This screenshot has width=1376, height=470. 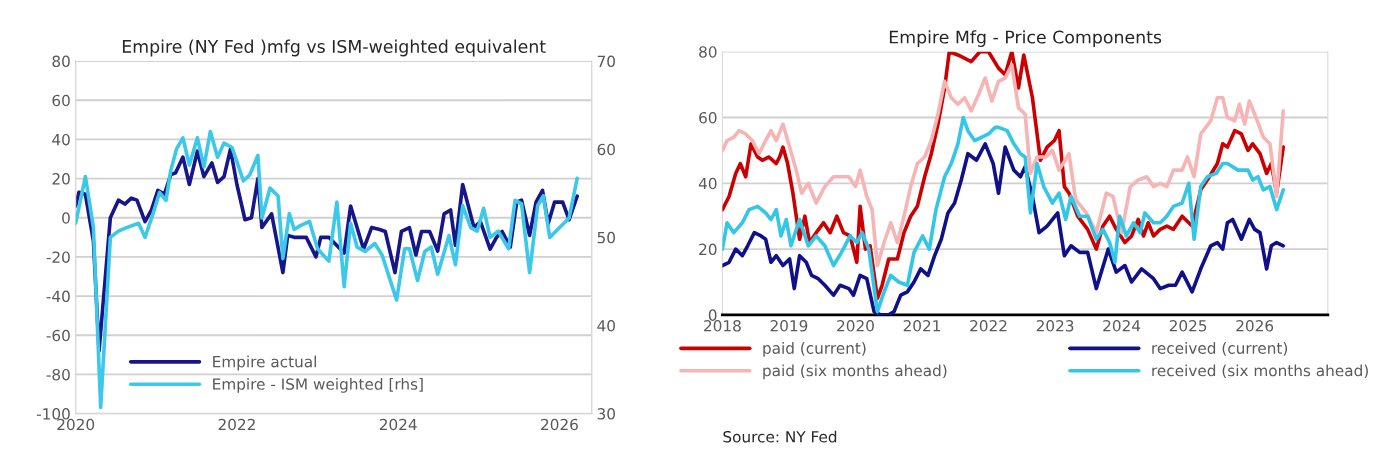 What do you see at coordinates (1025, 38) in the screenshot?
I see `chart-title: Empire Mfg - Price Components` at bounding box center [1025, 38].